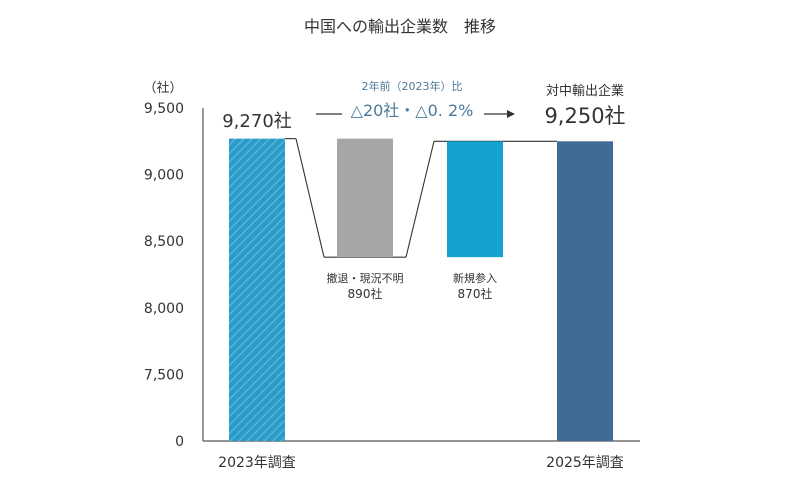  I want to click on data-label-exit-value: 890社, so click(365, 293).